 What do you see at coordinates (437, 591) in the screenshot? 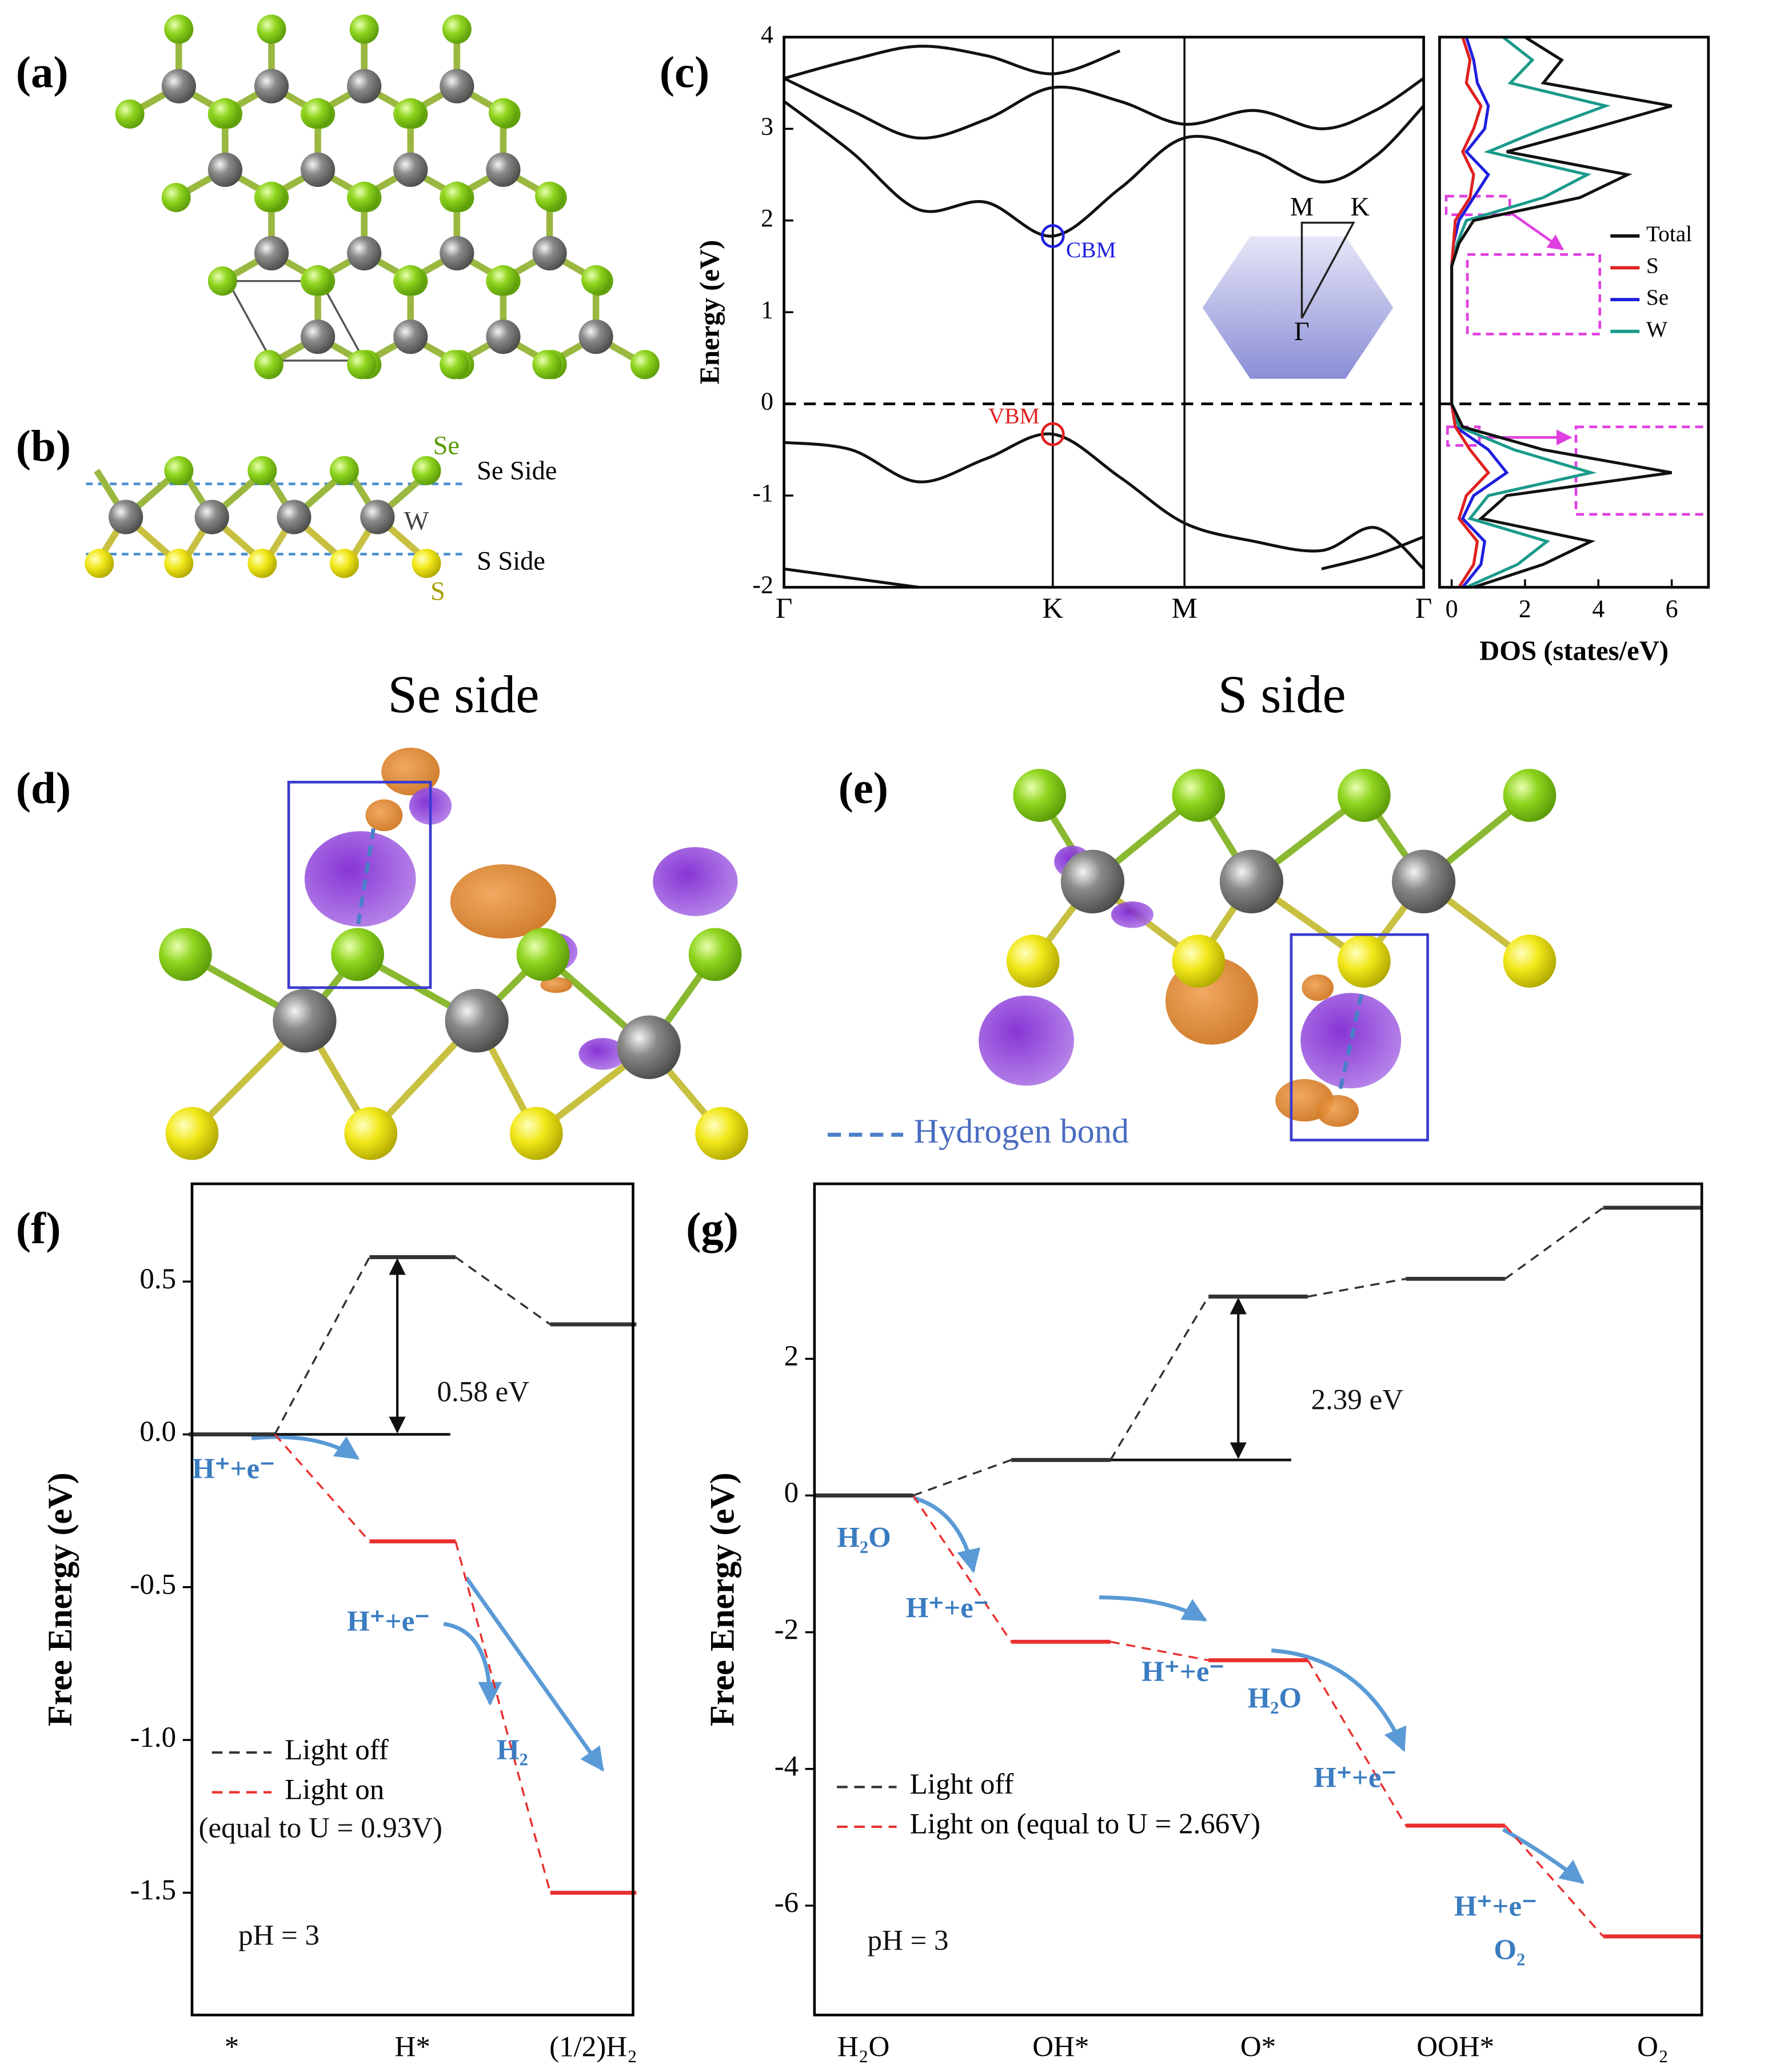
I see `atom-label: S` at bounding box center [437, 591].